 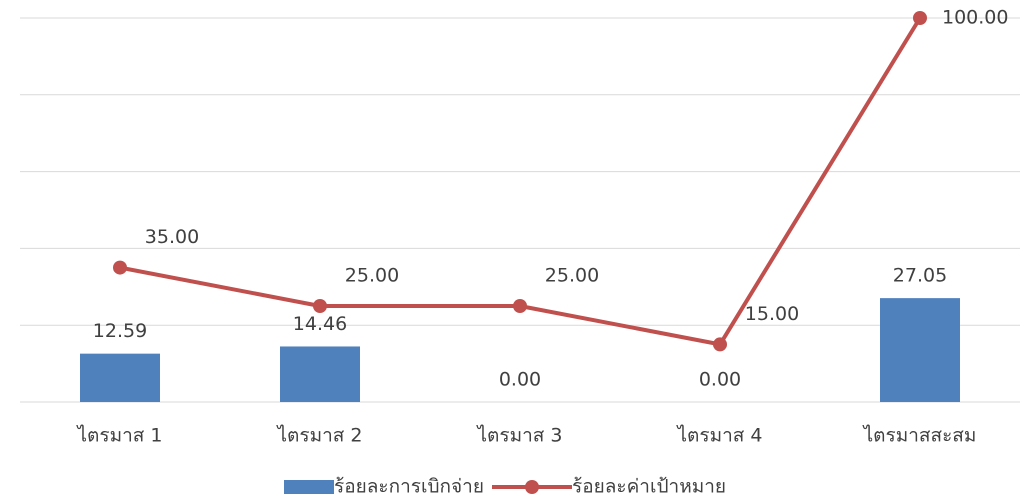 What do you see at coordinates (320, 324) in the screenshot?
I see `data-label: 14.46` at bounding box center [320, 324].